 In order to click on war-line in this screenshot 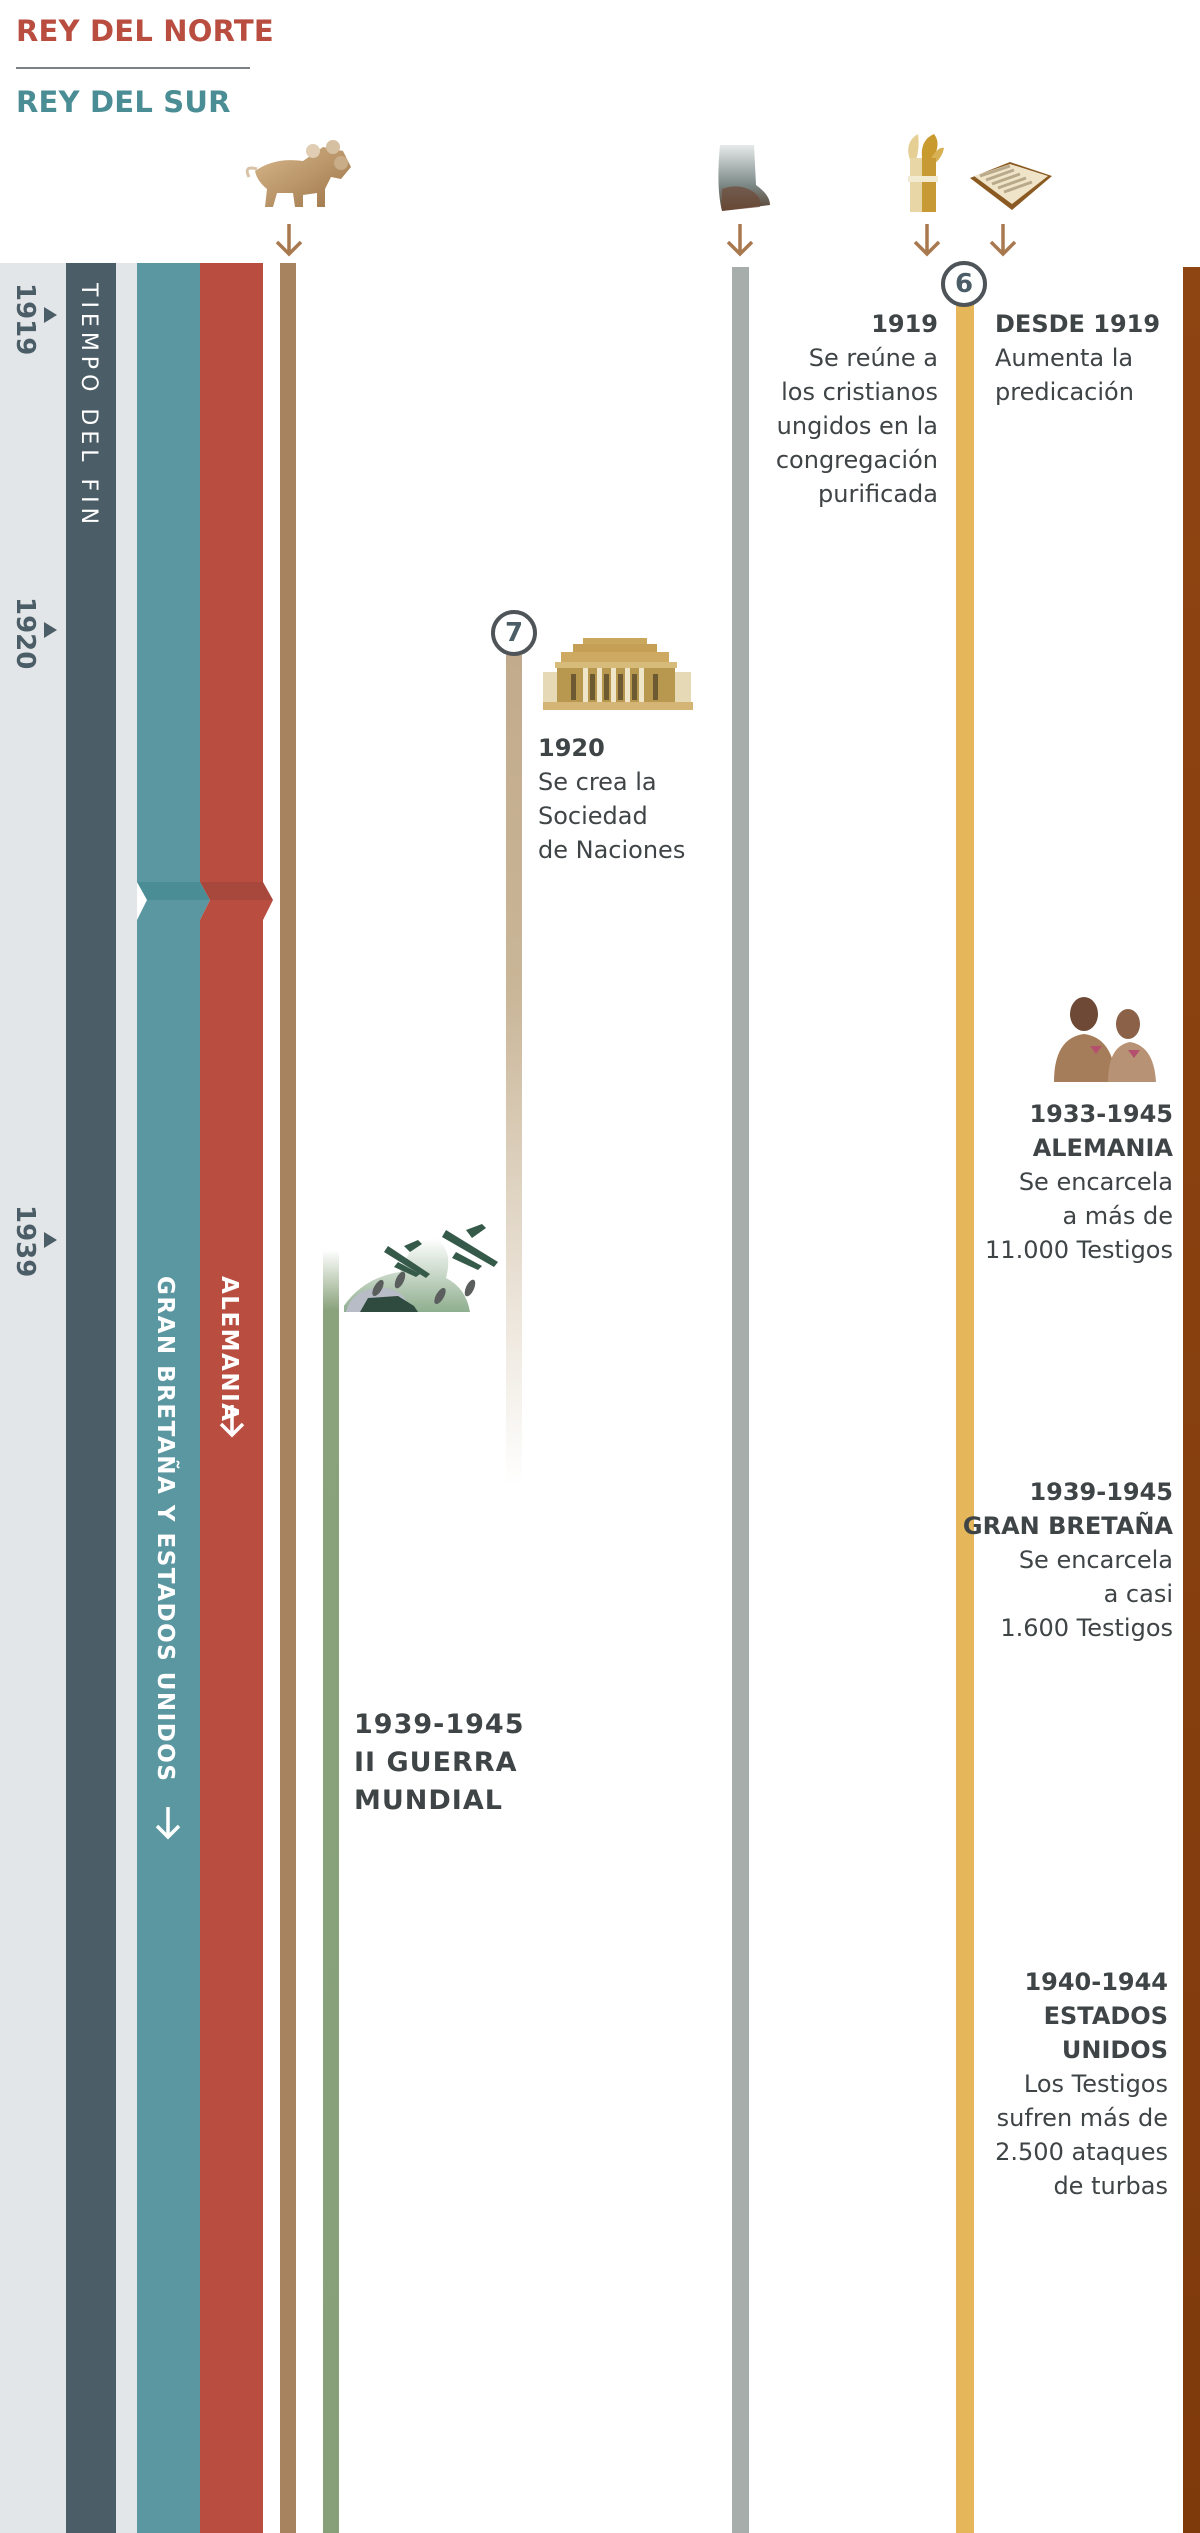, I will do `click(331, 1891)`.